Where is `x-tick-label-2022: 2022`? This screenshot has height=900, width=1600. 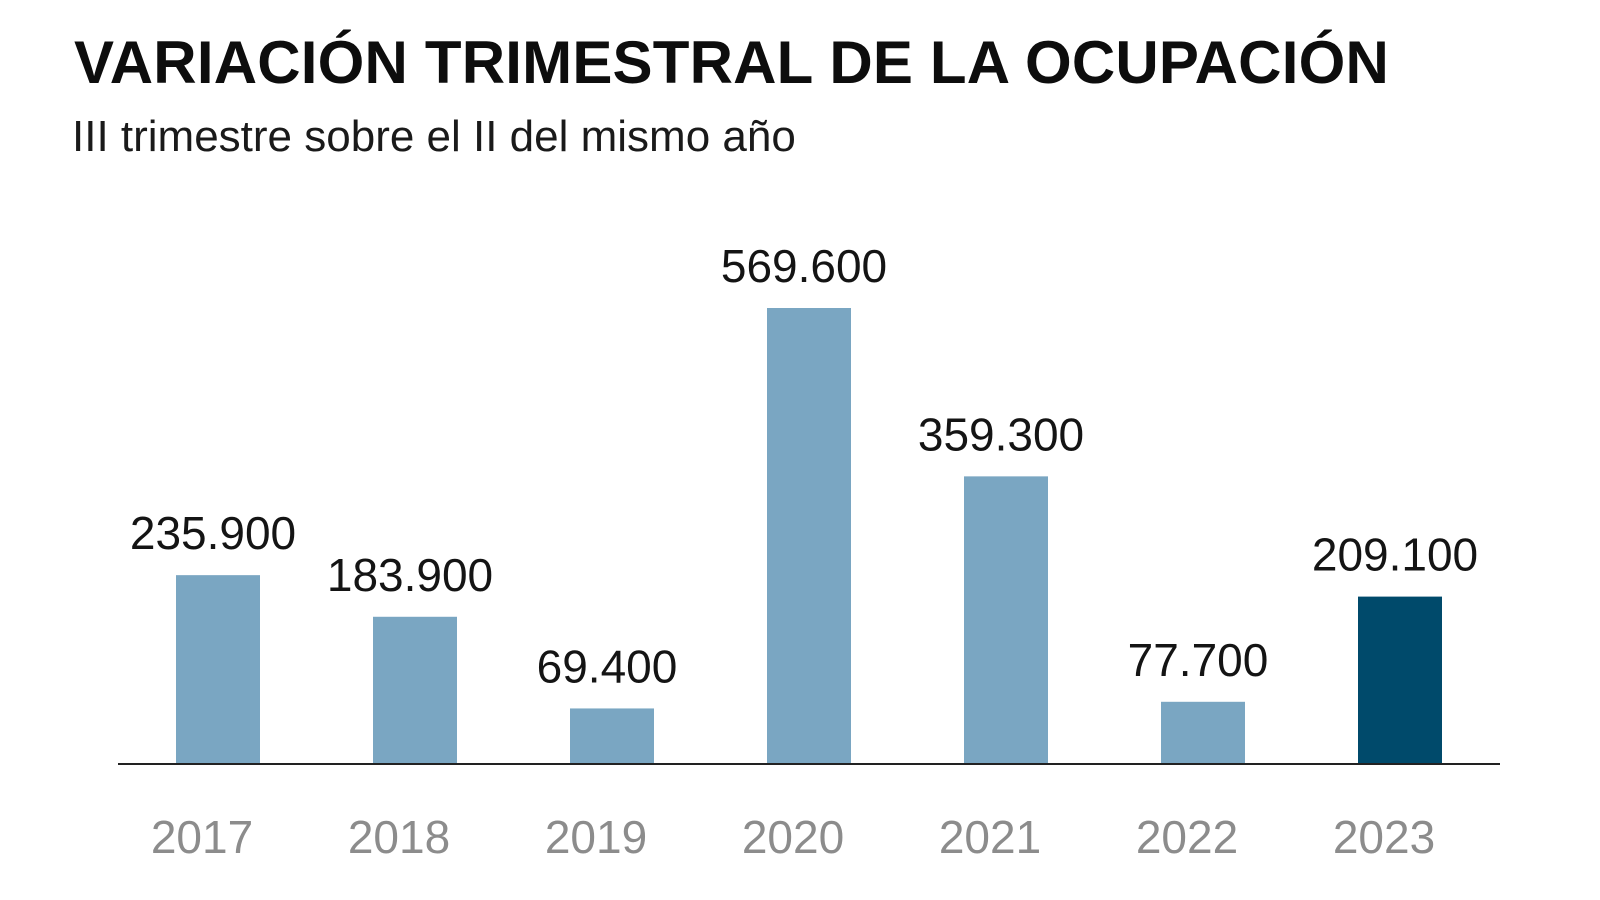 x-tick-label-2022: 2022 is located at coordinates (1187, 837).